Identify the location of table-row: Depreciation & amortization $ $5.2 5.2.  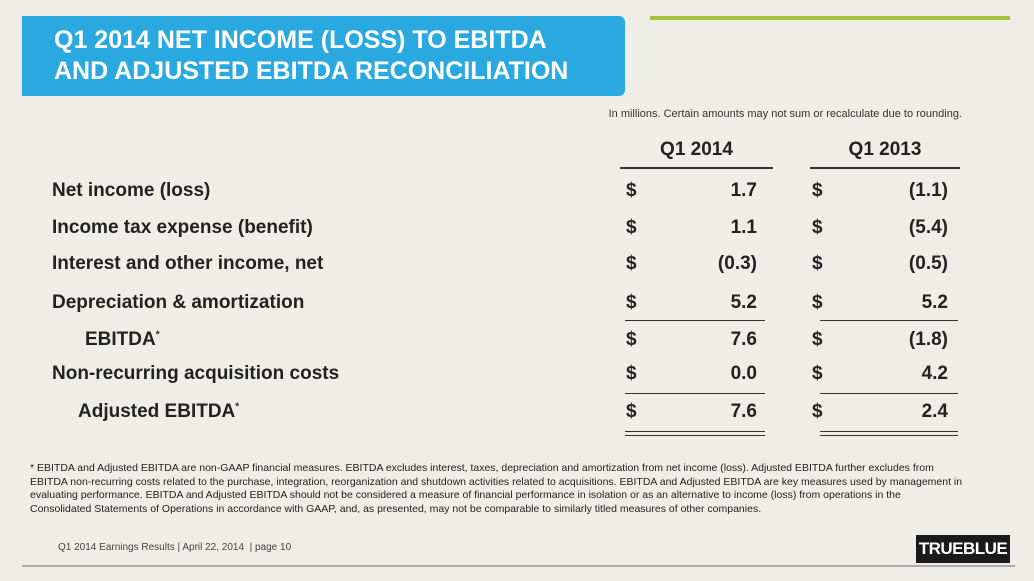
(517, 303).